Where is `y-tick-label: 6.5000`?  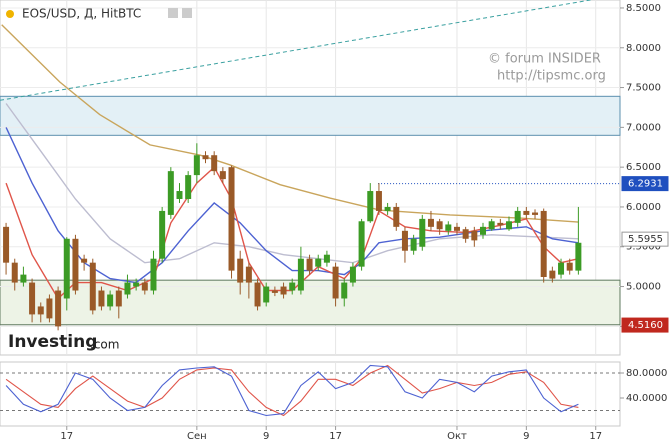
y-tick-label: 6.5000 is located at coordinates (643, 167).